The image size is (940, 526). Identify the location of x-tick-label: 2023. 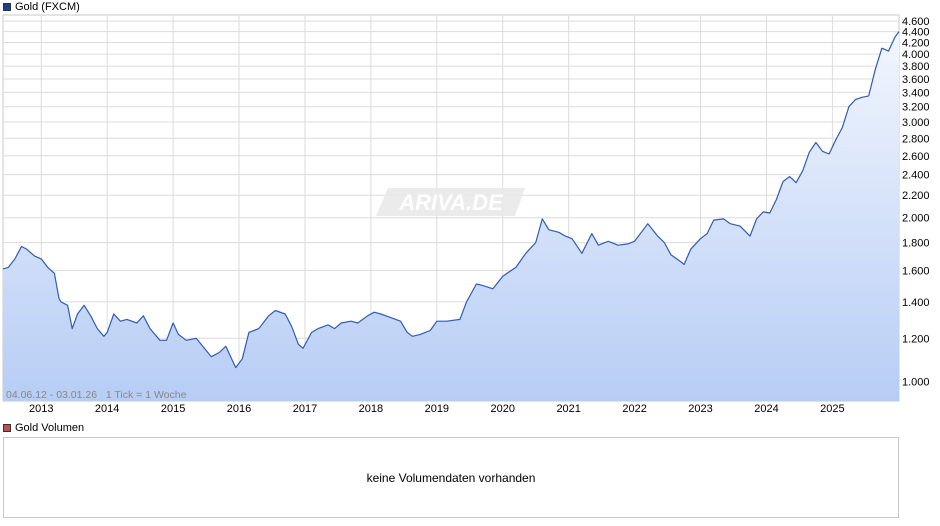
(700, 409).